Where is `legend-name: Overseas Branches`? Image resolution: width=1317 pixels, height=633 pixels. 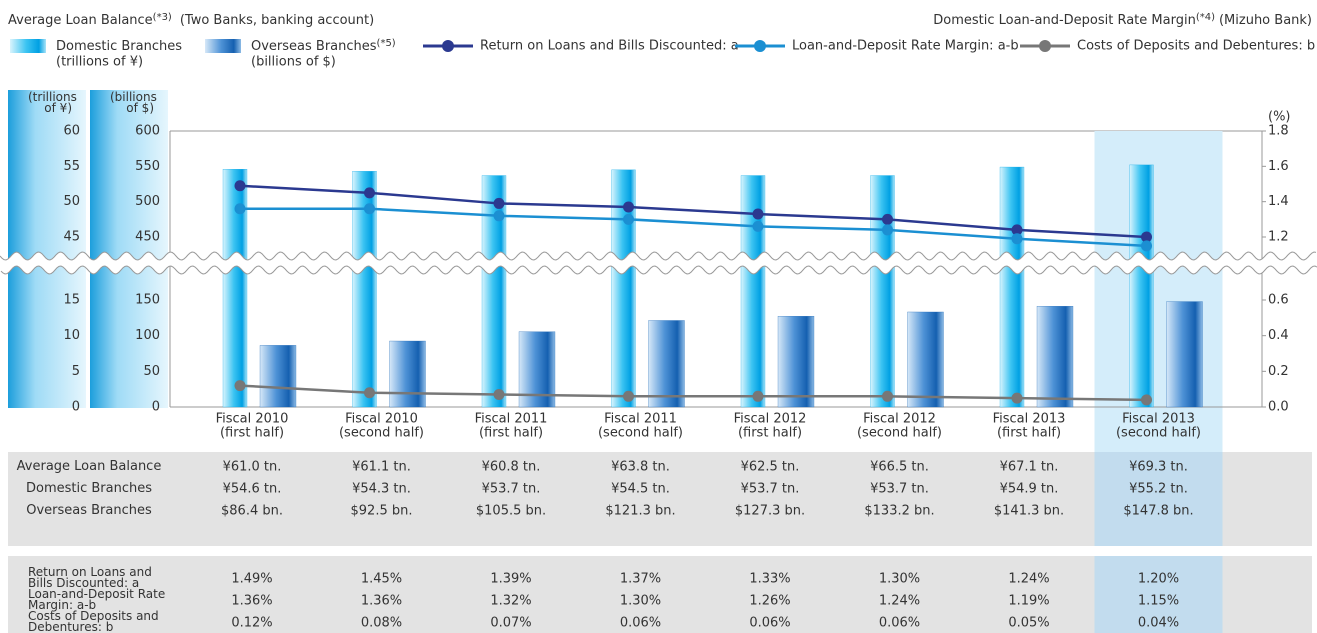 legend-name: Overseas Branches is located at coordinates (314, 46).